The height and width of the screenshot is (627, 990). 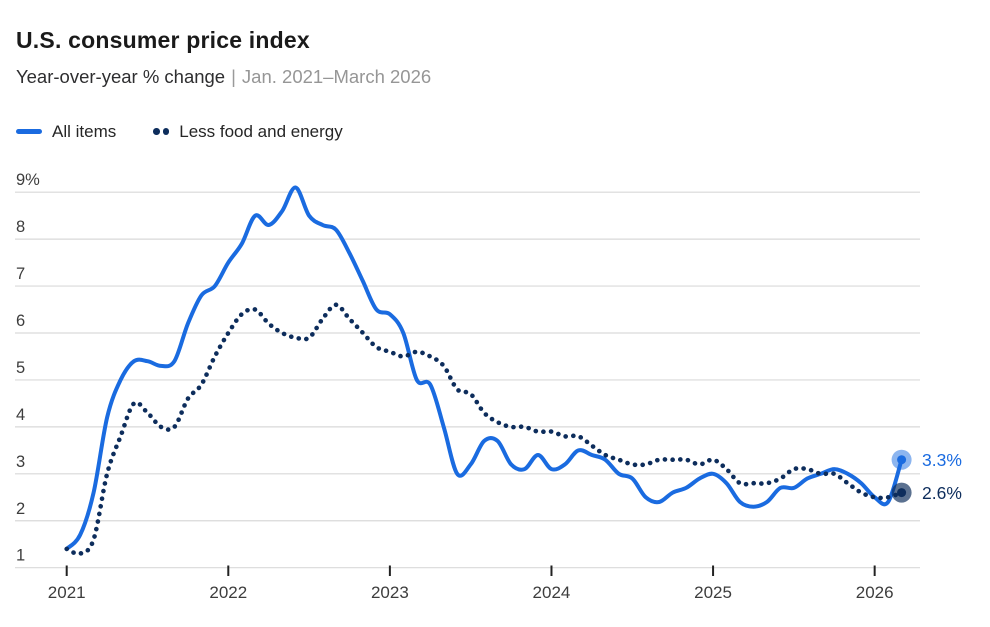 I want to click on x-tick-label: 2025, so click(x=713, y=592).